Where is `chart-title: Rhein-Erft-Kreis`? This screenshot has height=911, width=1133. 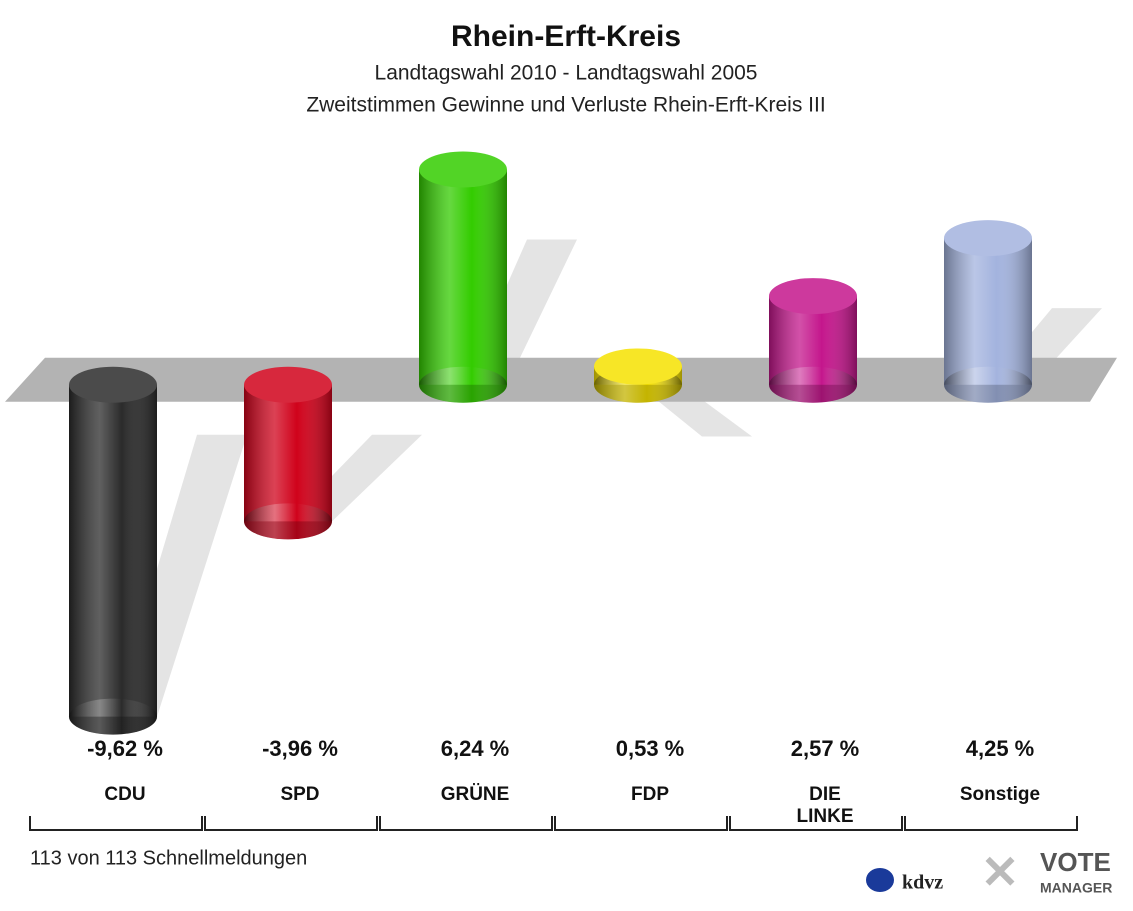
chart-title: Rhein-Erft-Kreis is located at coordinates (566, 36).